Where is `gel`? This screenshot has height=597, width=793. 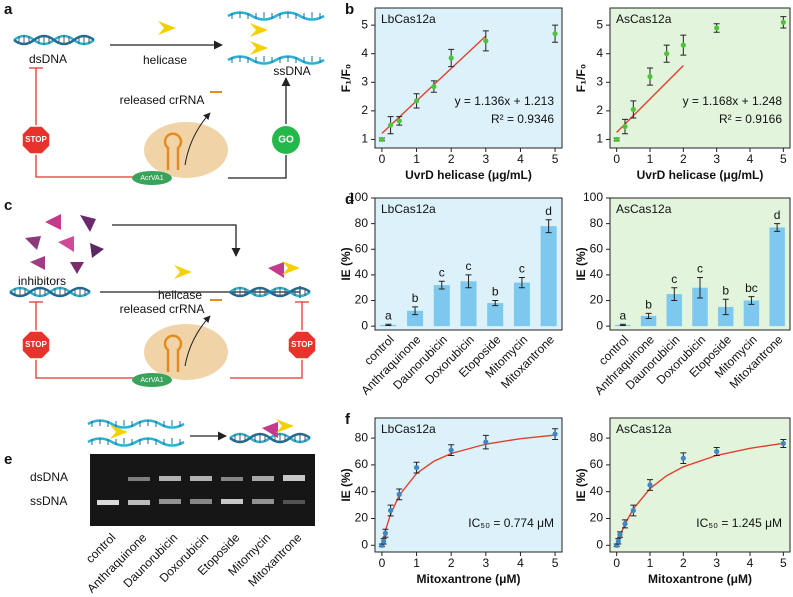
gel is located at coordinates (202, 490).